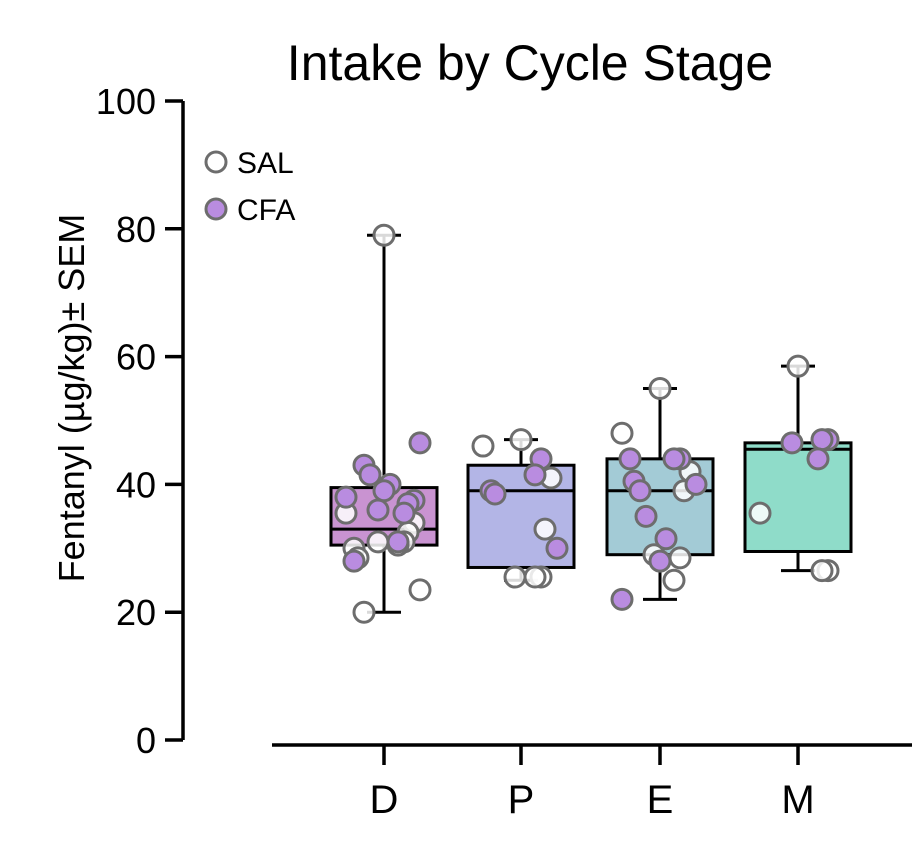 Image resolution: width=922 pixels, height=858 pixels. What do you see at coordinates (136, 229) in the screenshot?
I see `y-tick-label: 80` at bounding box center [136, 229].